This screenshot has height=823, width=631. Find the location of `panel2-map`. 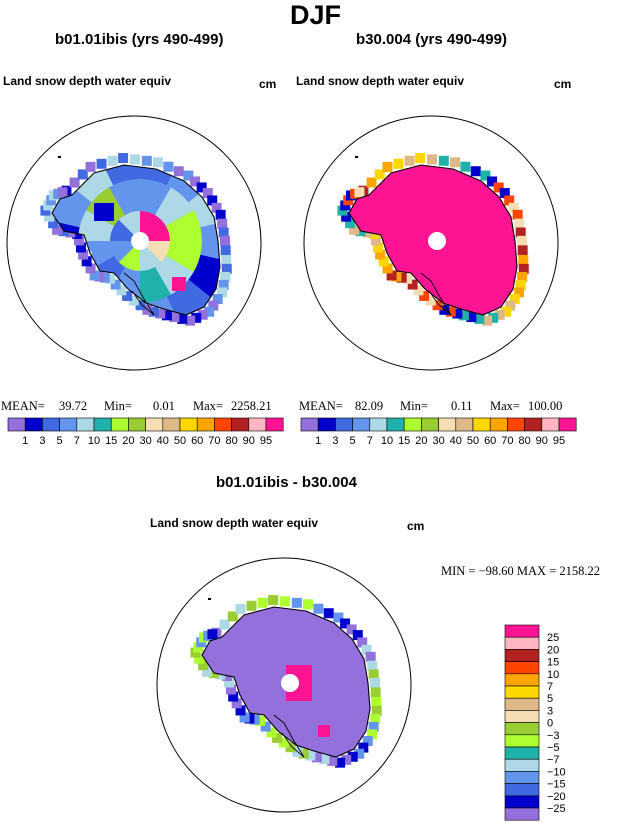

panel2-map is located at coordinates (431, 243).